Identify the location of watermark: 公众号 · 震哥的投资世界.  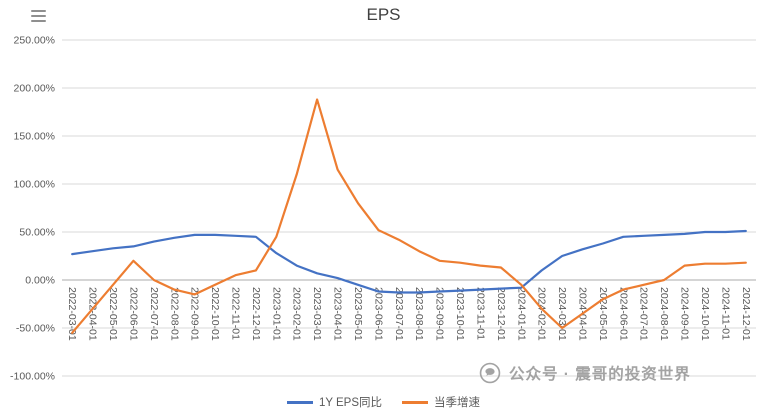
(585, 373).